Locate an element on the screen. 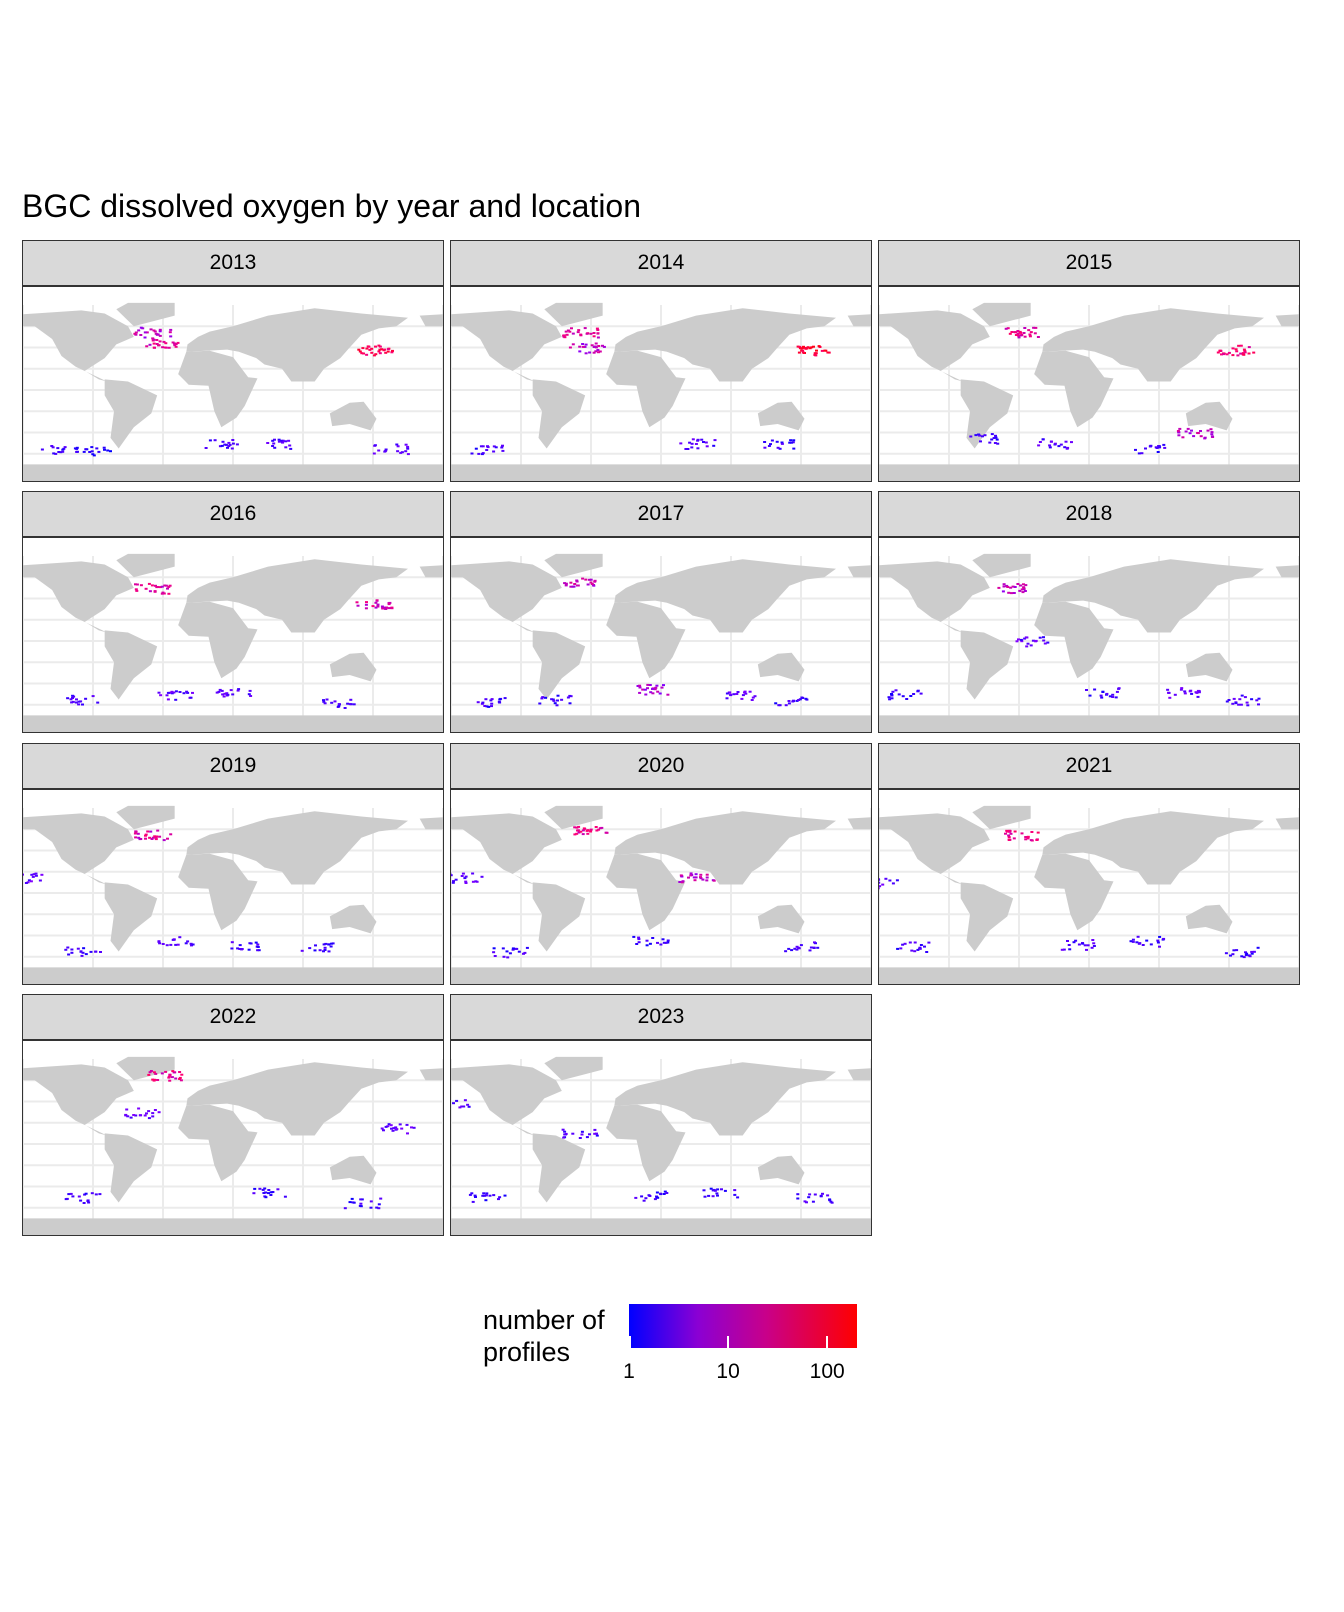 The image size is (1344, 1612). facet-strip-label: 2019 is located at coordinates (233, 766).